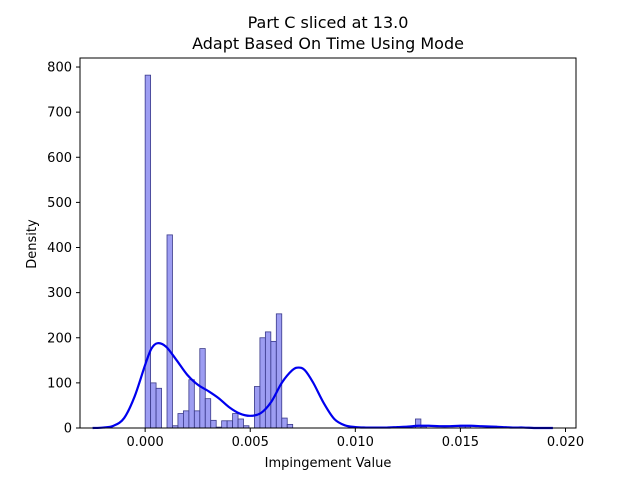 This screenshot has height=480, width=640. Describe the element at coordinates (145, 442) in the screenshot. I see `x-tick-label: 0.000` at that location.